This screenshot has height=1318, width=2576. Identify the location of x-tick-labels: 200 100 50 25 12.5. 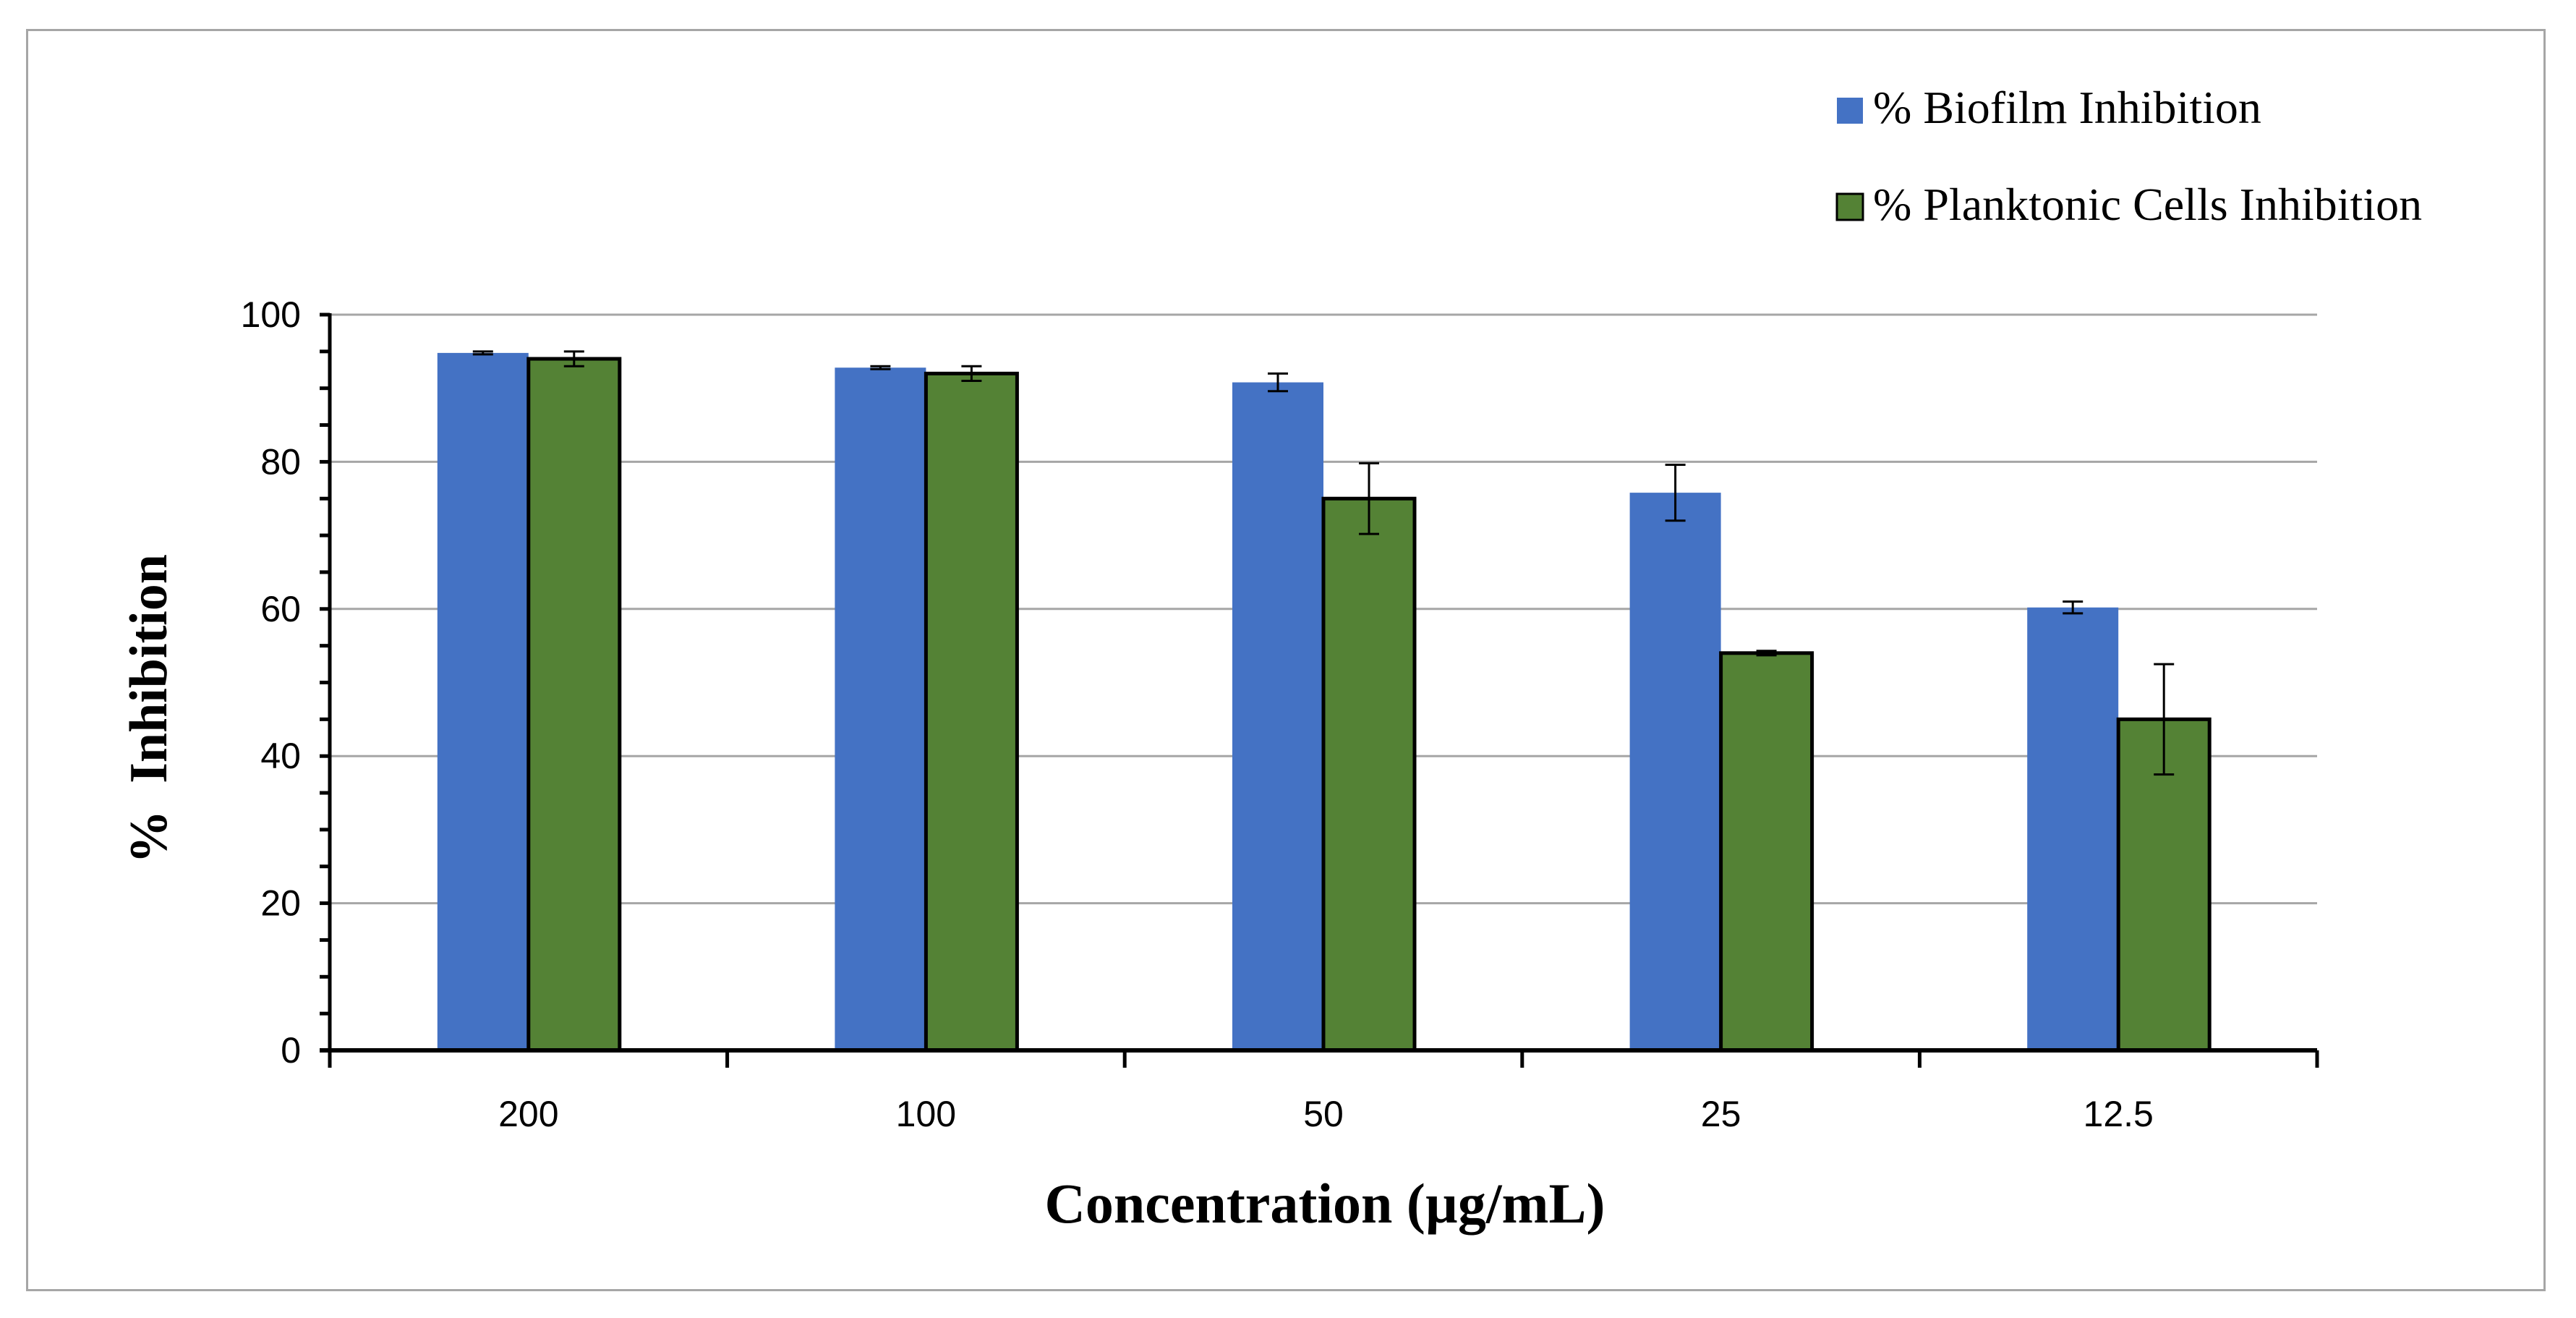
(1326, 1114).